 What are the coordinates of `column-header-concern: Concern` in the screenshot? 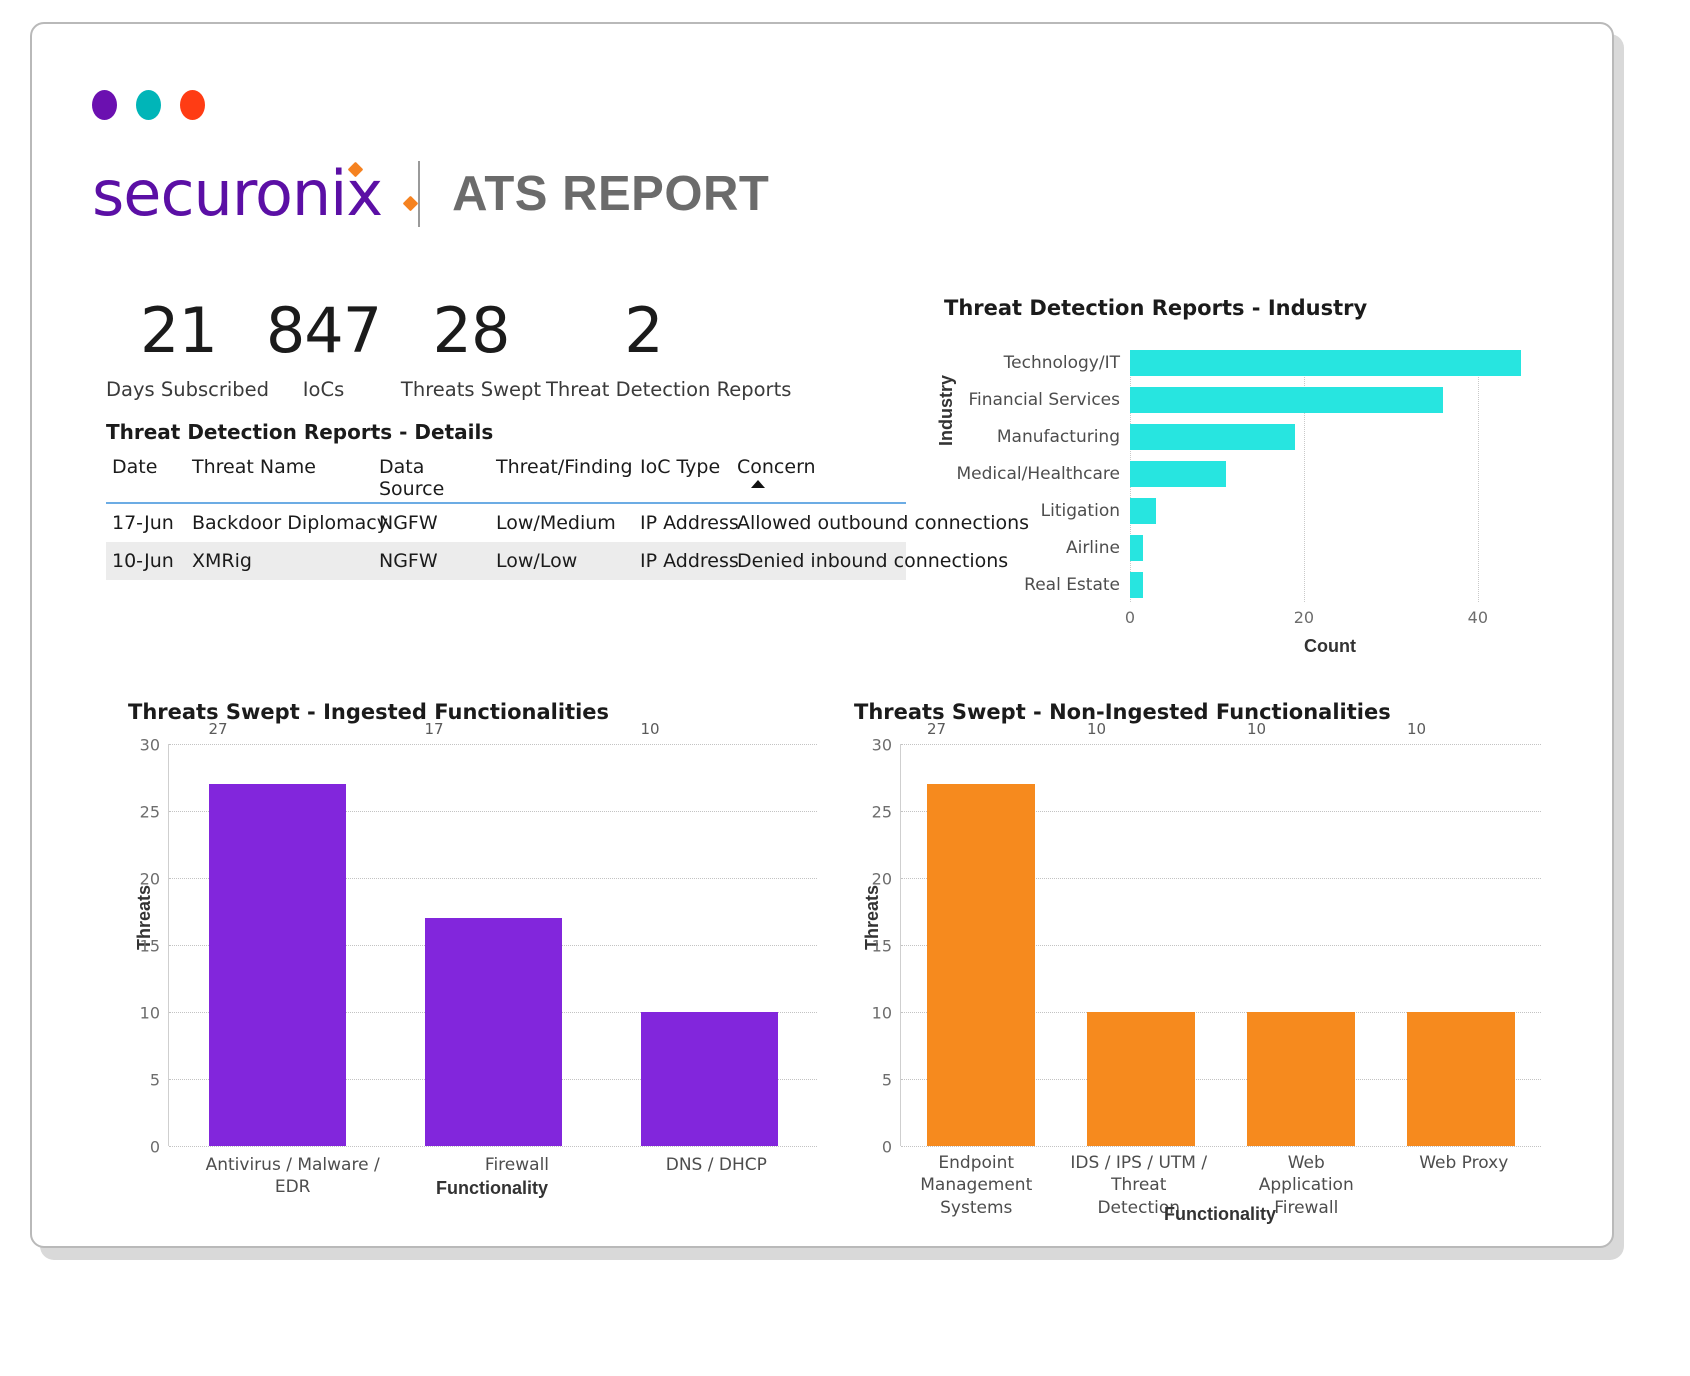 It's located at (818, 479).